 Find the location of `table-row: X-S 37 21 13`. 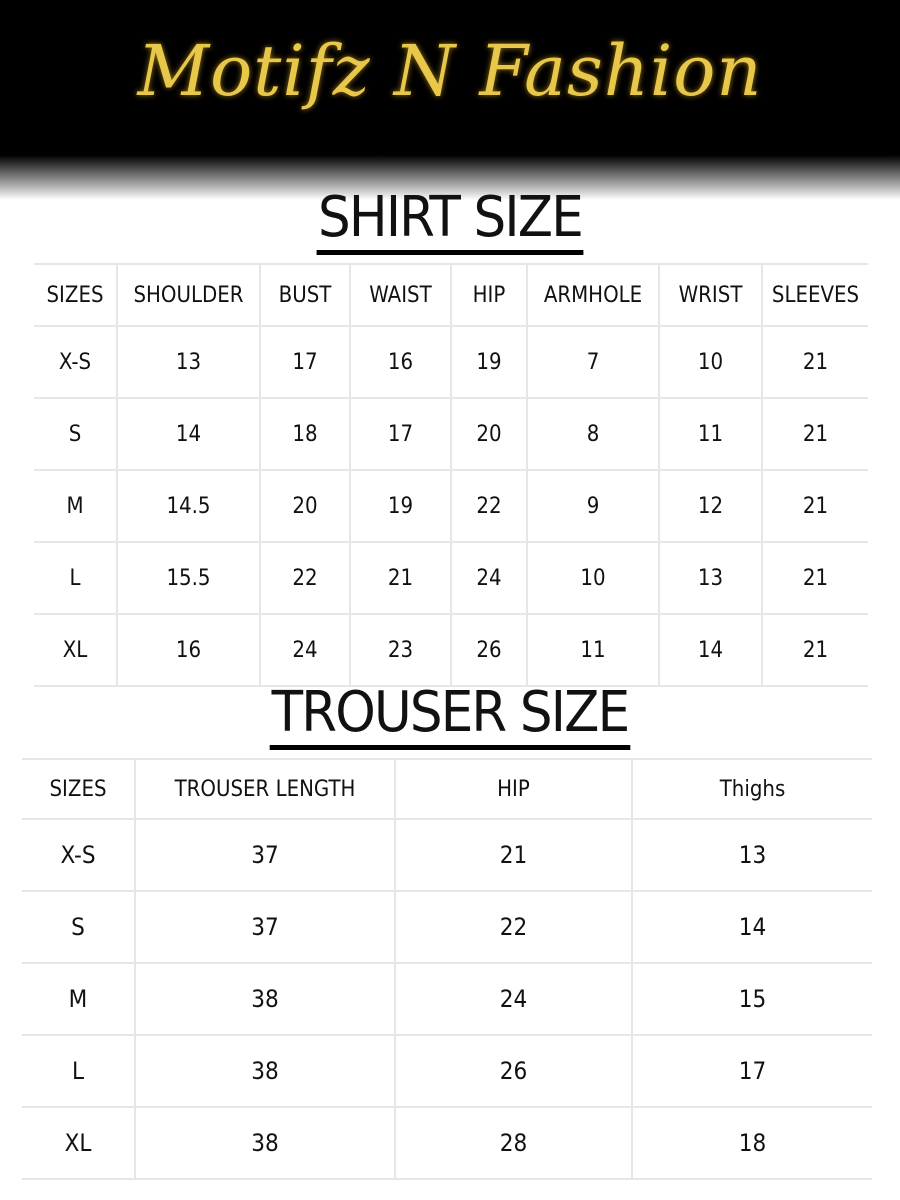

table-row: X-S 37 21 13 is located at coordinates (447, 855).